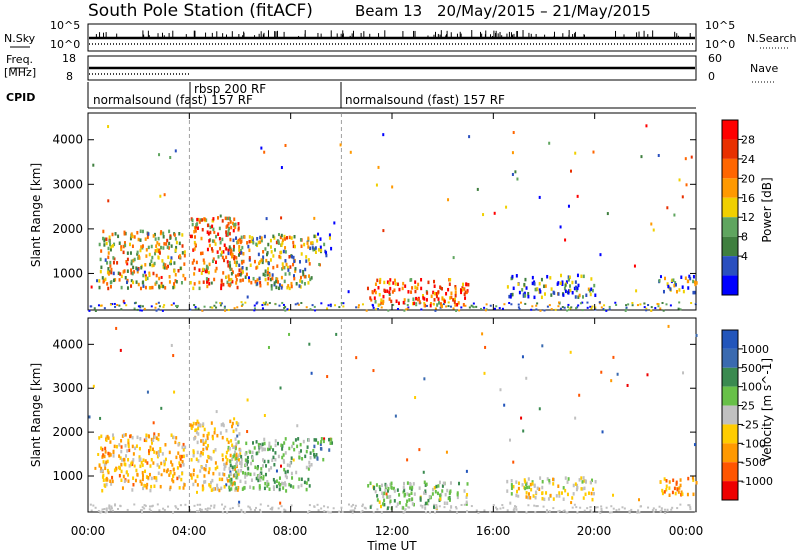 The width and height of the screenshot is (800, 554). Describe the element at coordinates (67, 273) in the screenshot. I see `y-tick-label: 1000` at that location.